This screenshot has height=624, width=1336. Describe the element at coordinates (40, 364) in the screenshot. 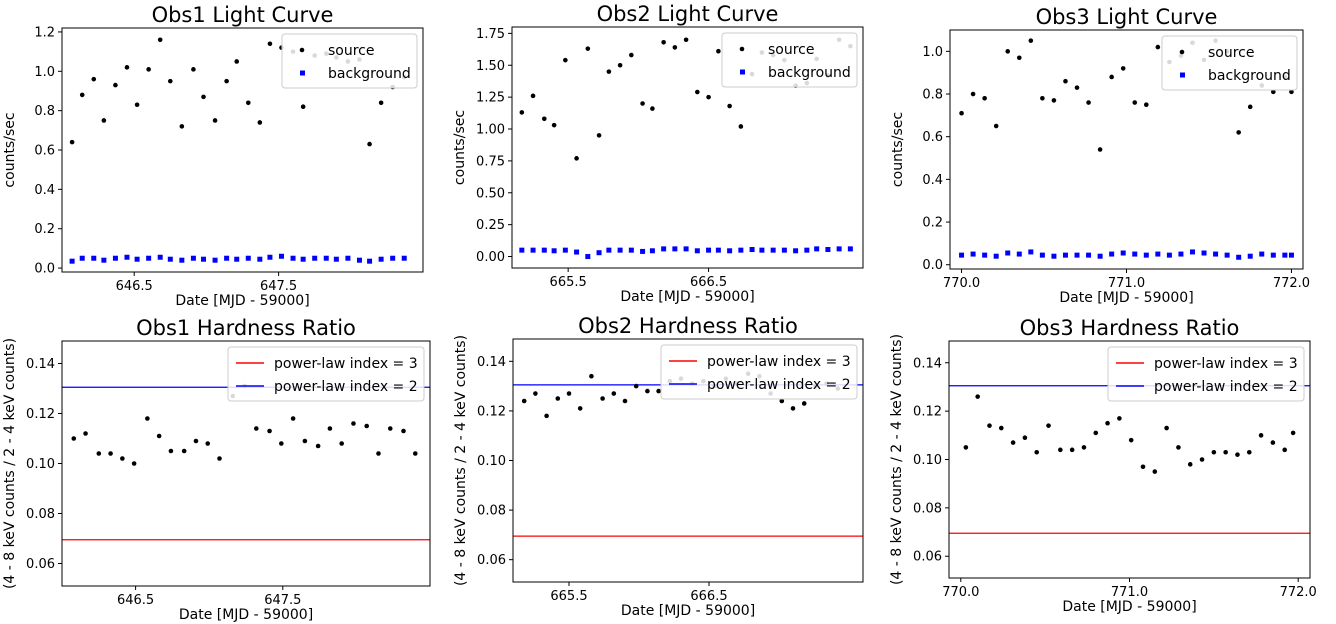

I see `y-tick-label: 0.14` at that location.